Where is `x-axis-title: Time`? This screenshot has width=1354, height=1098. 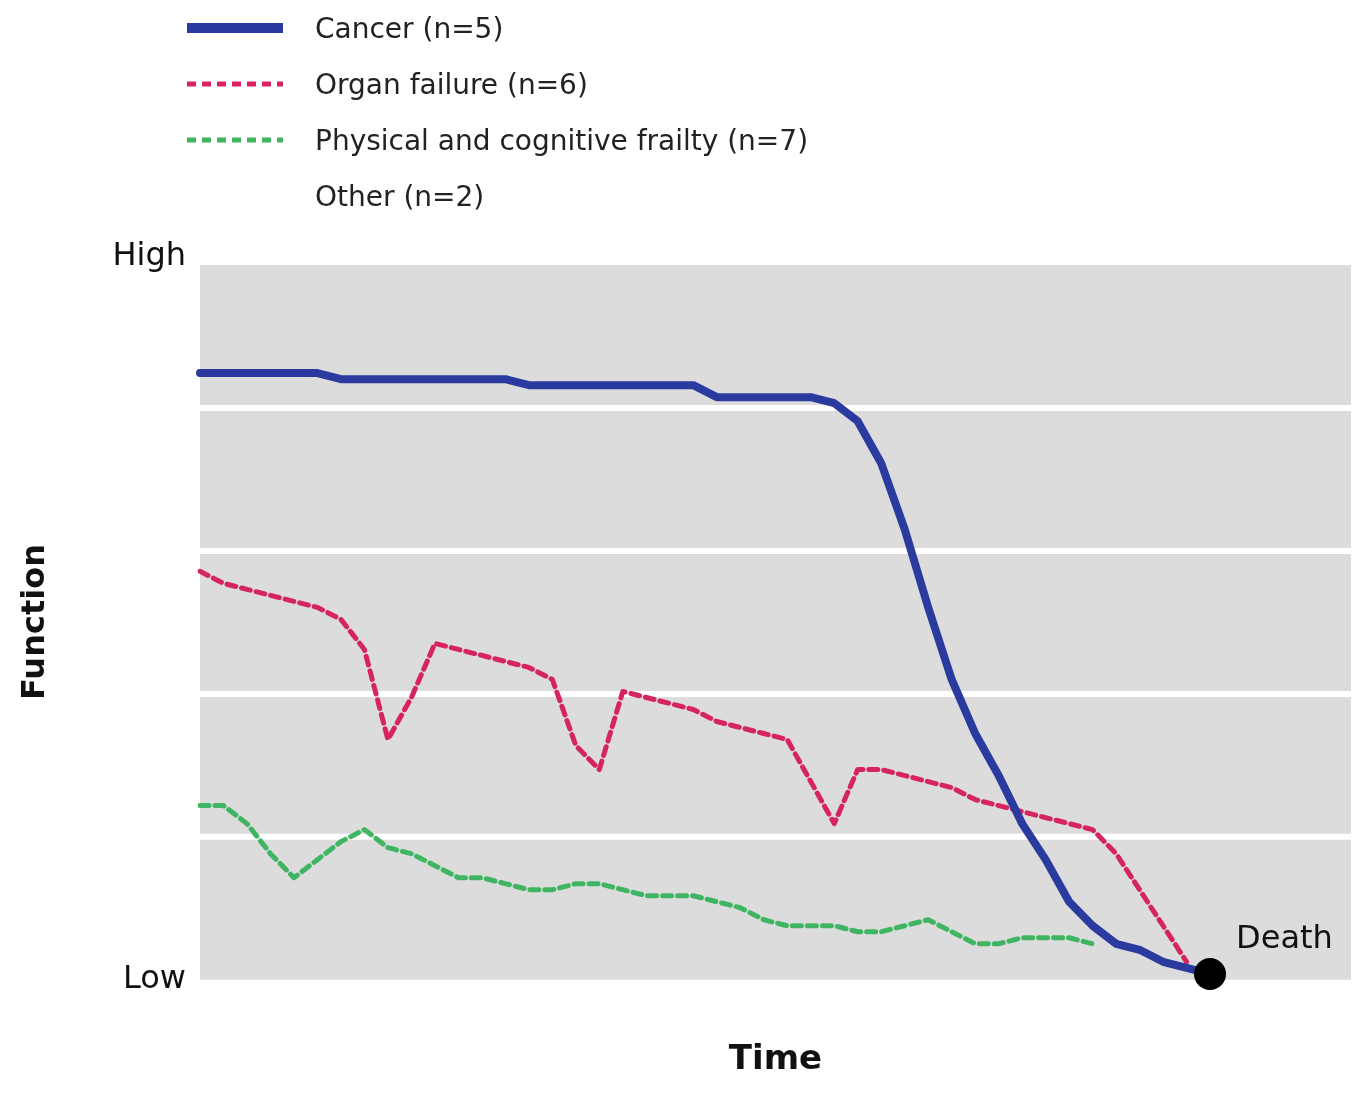 x-axis-title: Time is located at coordinates (775, 1057).